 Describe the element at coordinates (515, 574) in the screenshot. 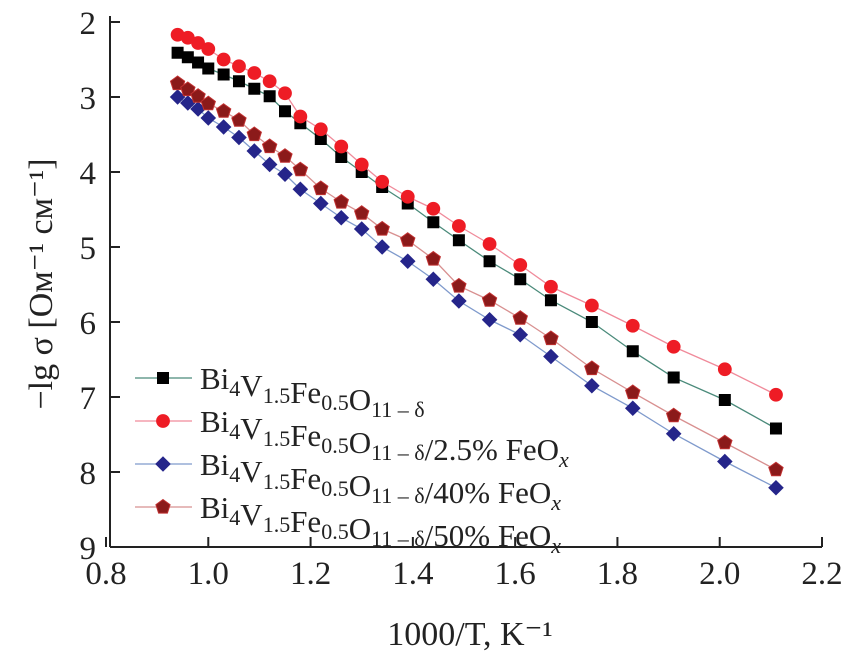

I see `x-tick-label: 1.6` at that location.